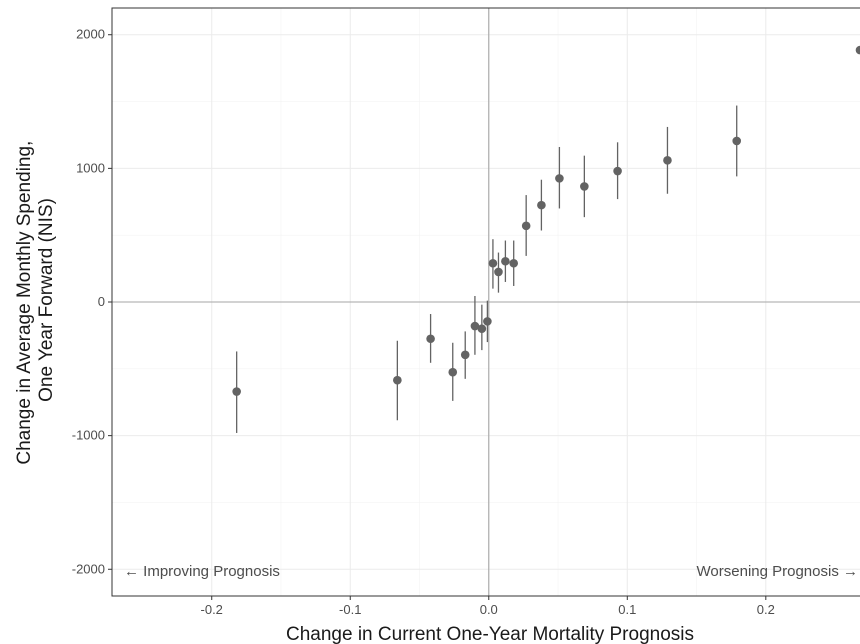 The image size is (860, 644). Describe the element at coordinates (88, 568) in the screenshot. I see `y-tick-label: -2000` at that location.